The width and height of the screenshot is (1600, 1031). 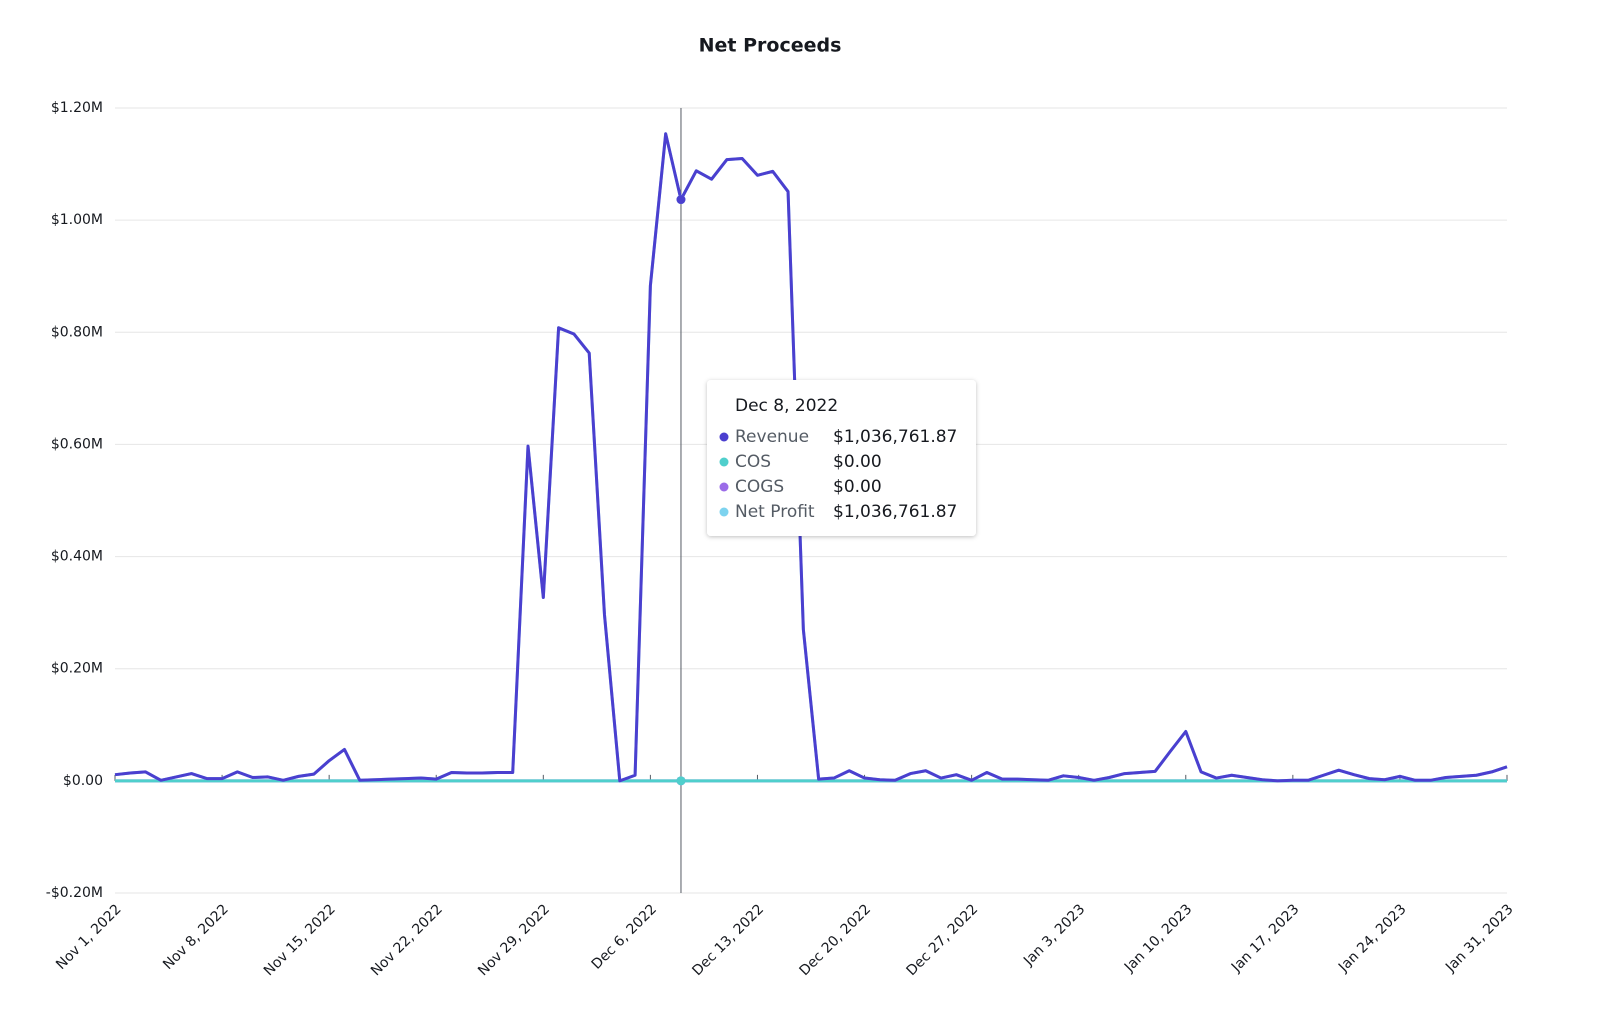 What do you see at coordinates (835, 940) in the screenshot?
I see `x-tick-label: Dec 20, 2022` at bounding box center [835, 940].